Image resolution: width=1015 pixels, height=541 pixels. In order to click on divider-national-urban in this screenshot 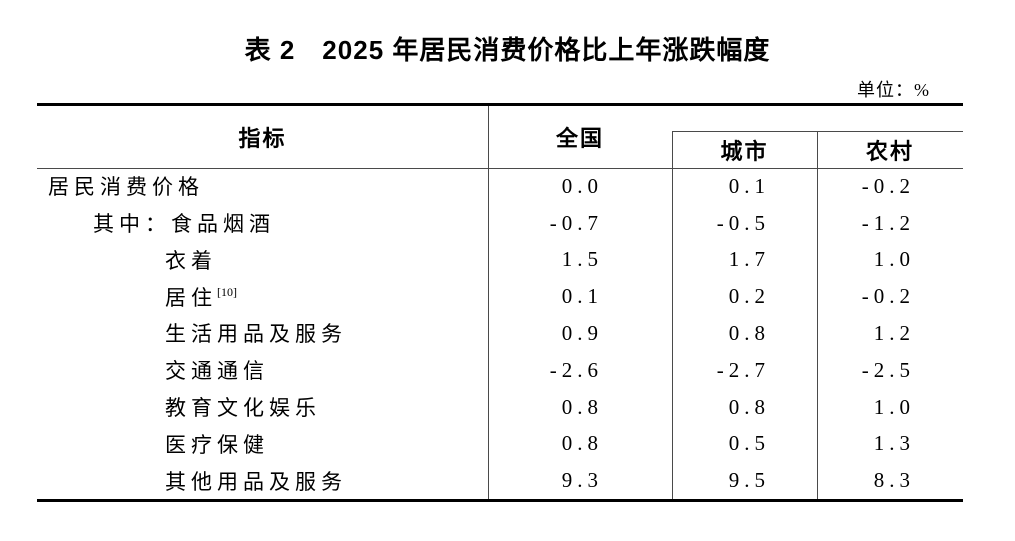, I will do `click(672, 315)`.